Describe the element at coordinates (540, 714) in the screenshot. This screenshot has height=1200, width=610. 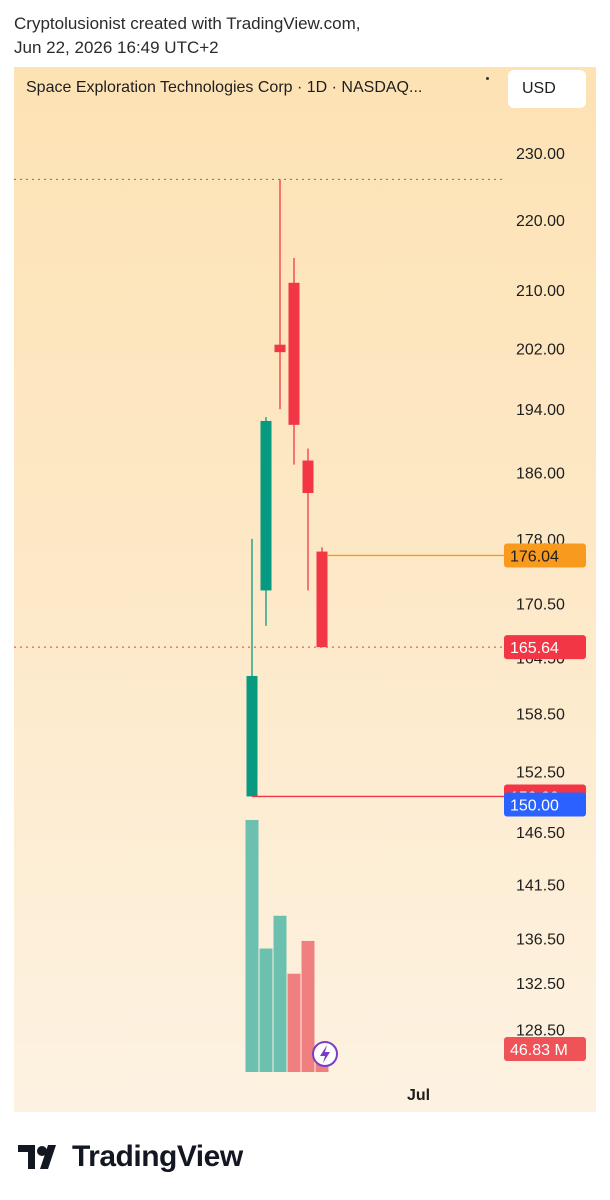
I see `price-tick: 158.50` at that location.